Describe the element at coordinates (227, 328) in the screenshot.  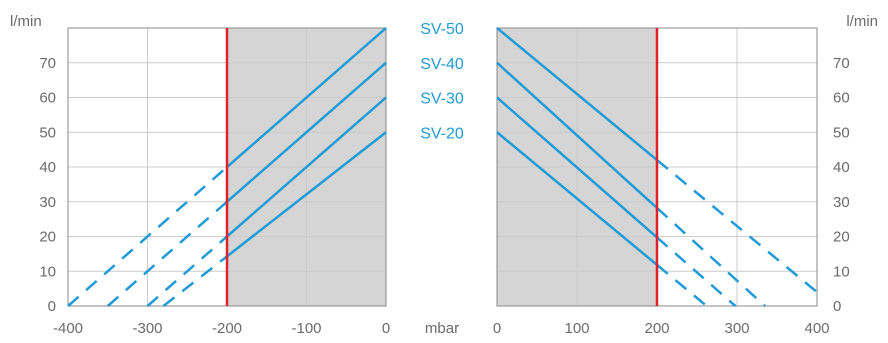
I see `left-x-tick-label: -200` at that location.